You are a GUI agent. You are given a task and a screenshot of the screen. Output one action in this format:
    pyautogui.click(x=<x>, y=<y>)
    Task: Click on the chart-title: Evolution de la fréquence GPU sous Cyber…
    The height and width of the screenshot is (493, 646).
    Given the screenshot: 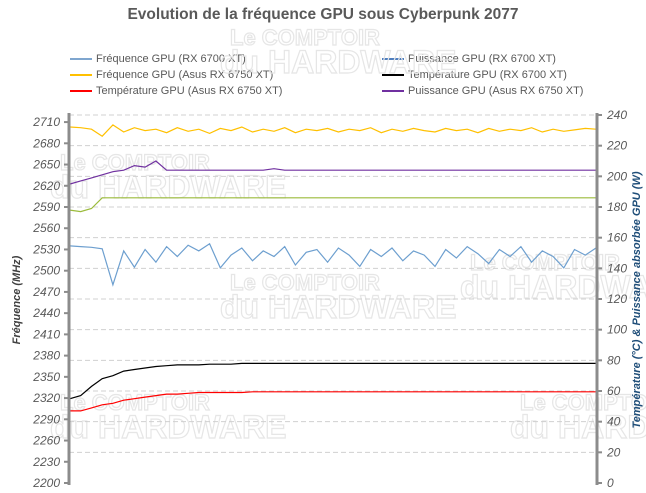 What is the action you would take?
    pyautogui.click(x=323, y=14)
    